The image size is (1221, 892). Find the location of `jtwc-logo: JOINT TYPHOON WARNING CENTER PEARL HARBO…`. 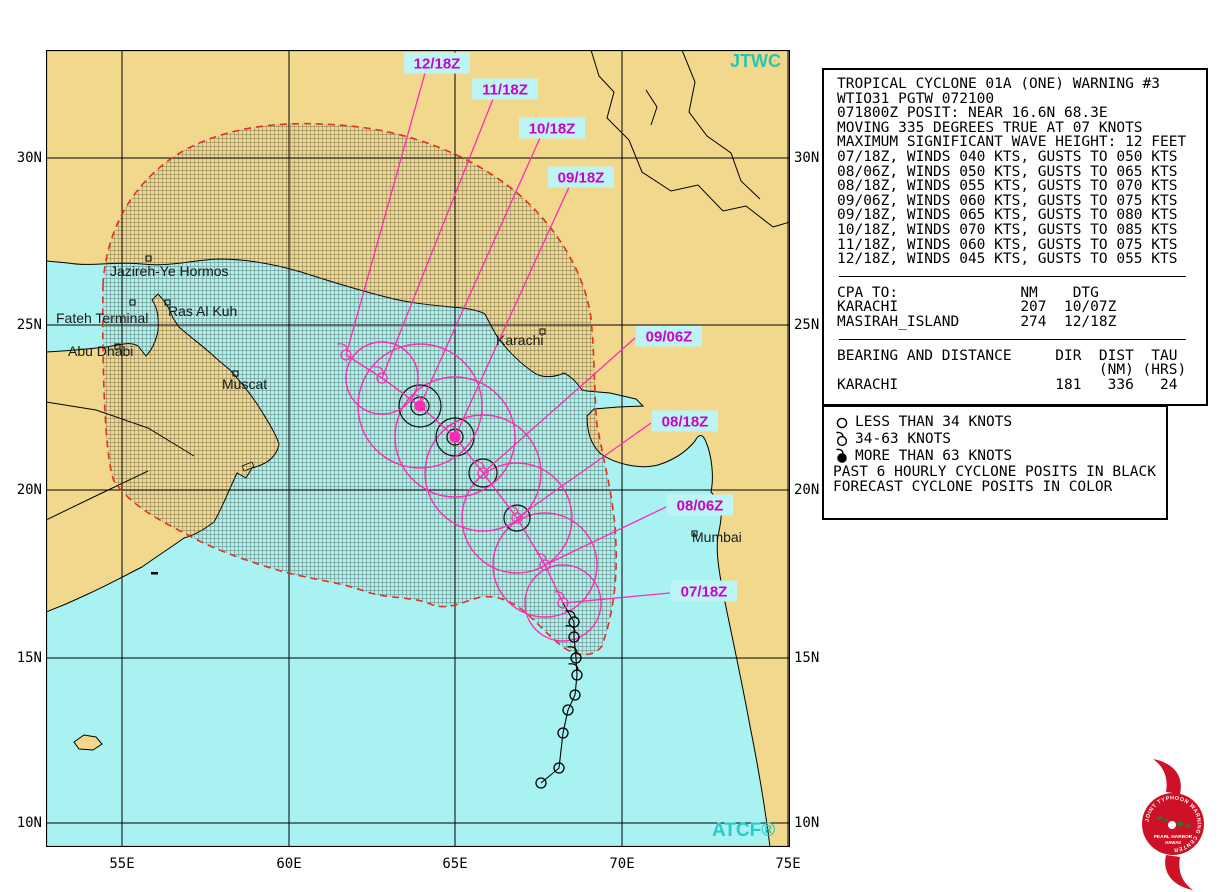

jtwc-logo: JOINT TYPHOON WARNING CENTER PEARL HARBO… is located at coordinates (1173, 824).